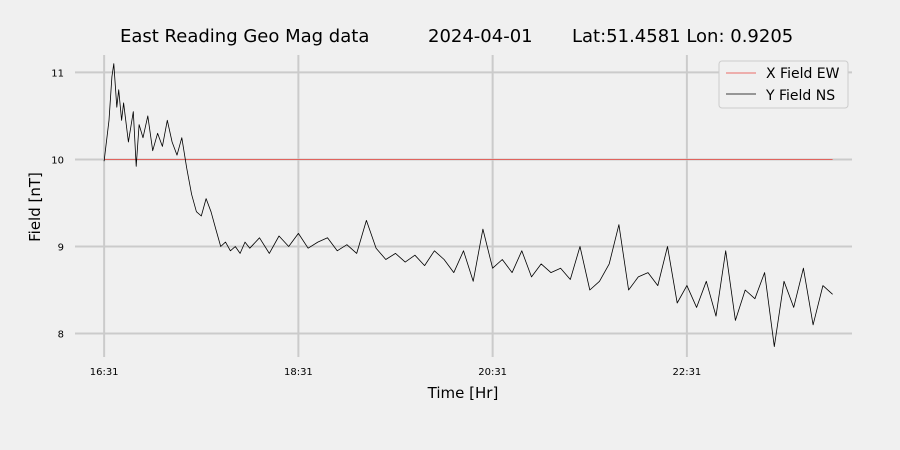 This screenshot has height=450, width=900. I want to click on chart-title-location: Lat:51.4581 Lon: 0.9205, so click(682, 36).